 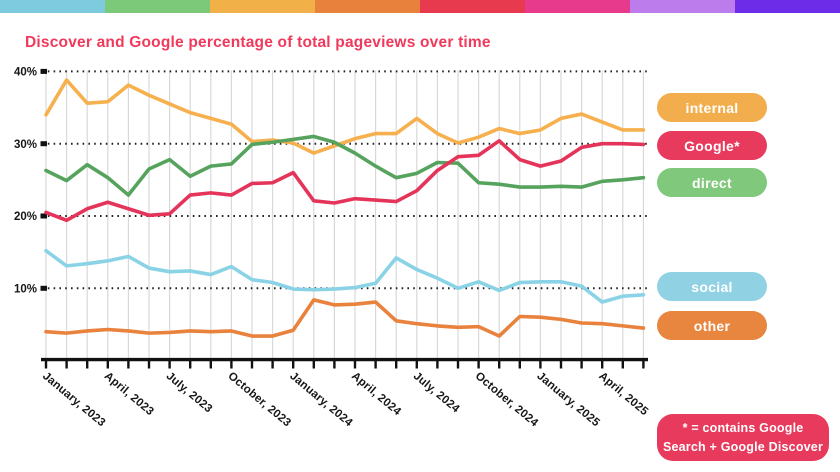 I want to click on legend-pill-other: other, so click(x=712, y=325).